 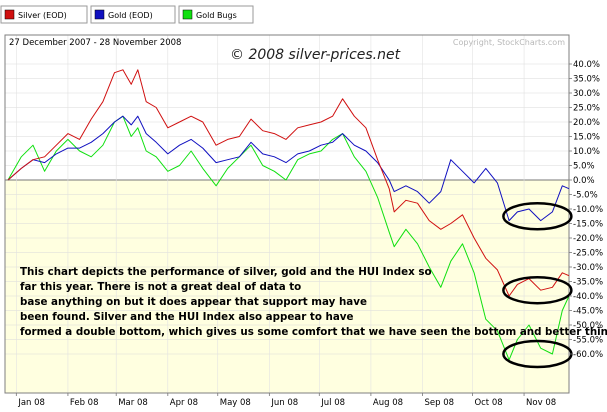 What do you see at coordinates (9, 14) in the screenshot?
I see `legend-swatch-silver` at bounding box center [9, 14].